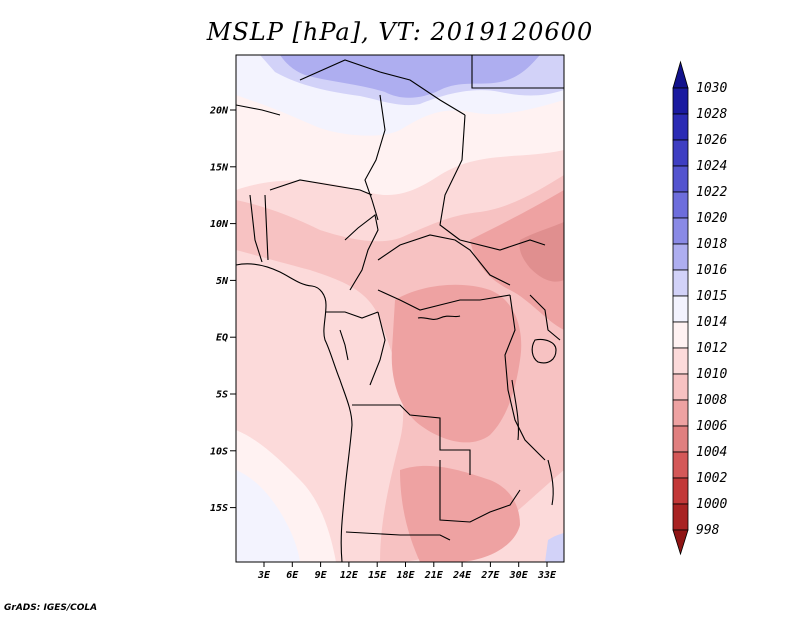 The image size is (800, 618). What do you see at coordinates (490, 575) in the screenshot?
I see `lon-tick-label: 27E` at bounding box center [490, 575].